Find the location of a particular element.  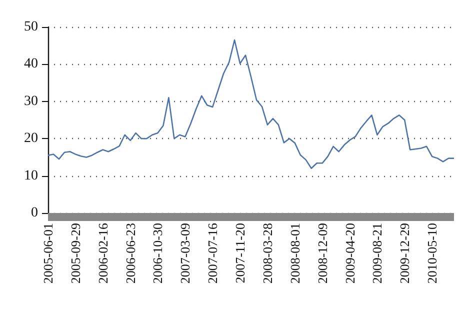

y-tick-label: 10 is located at coordinates (31, 176).